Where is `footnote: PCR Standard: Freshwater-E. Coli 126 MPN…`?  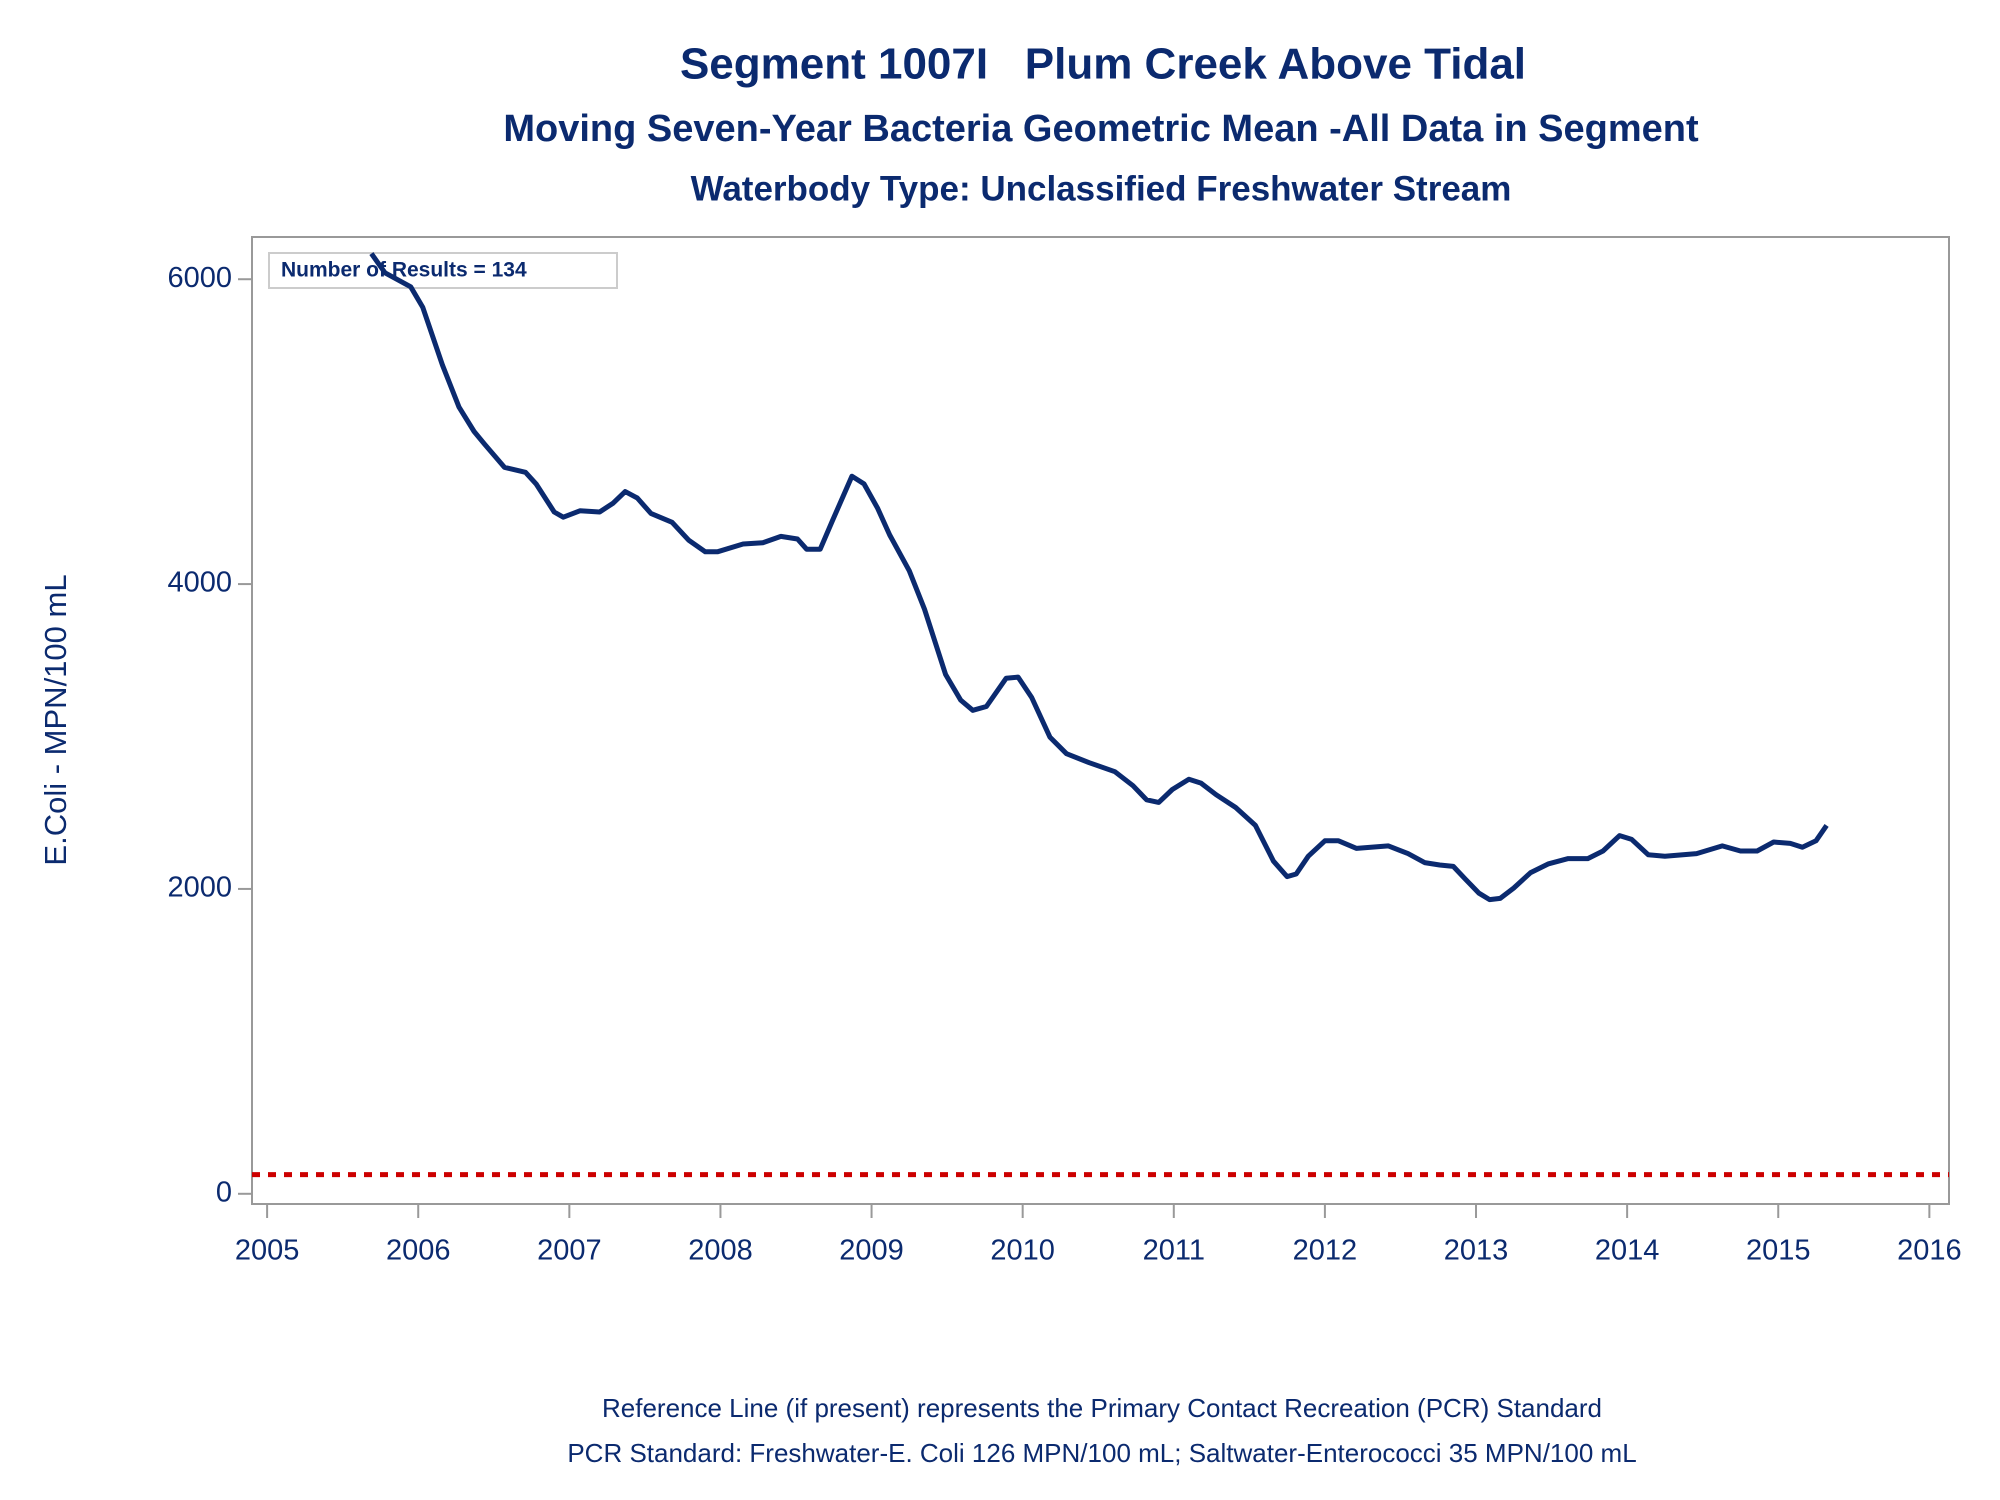 footnote: PCR Standard: Freshwater-E. Coli 126 MPN… is located at coordinates (1101, 1453).